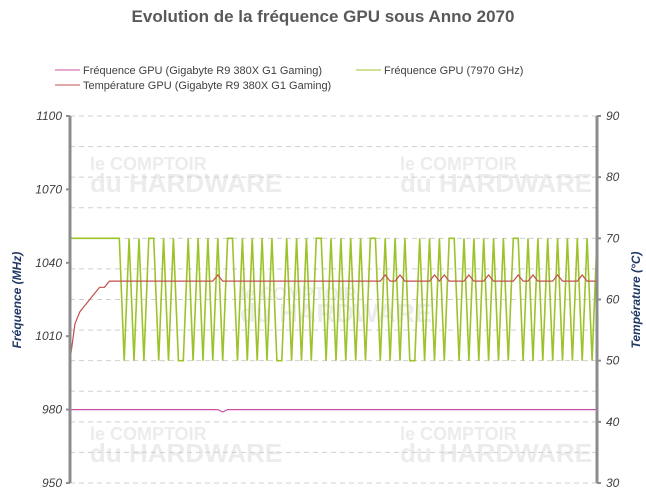 This screenshot has width=646, height=493. Describe the element at coordinates (52, 410) in the screenshot. I see `y-tick-label: 980` at that location.